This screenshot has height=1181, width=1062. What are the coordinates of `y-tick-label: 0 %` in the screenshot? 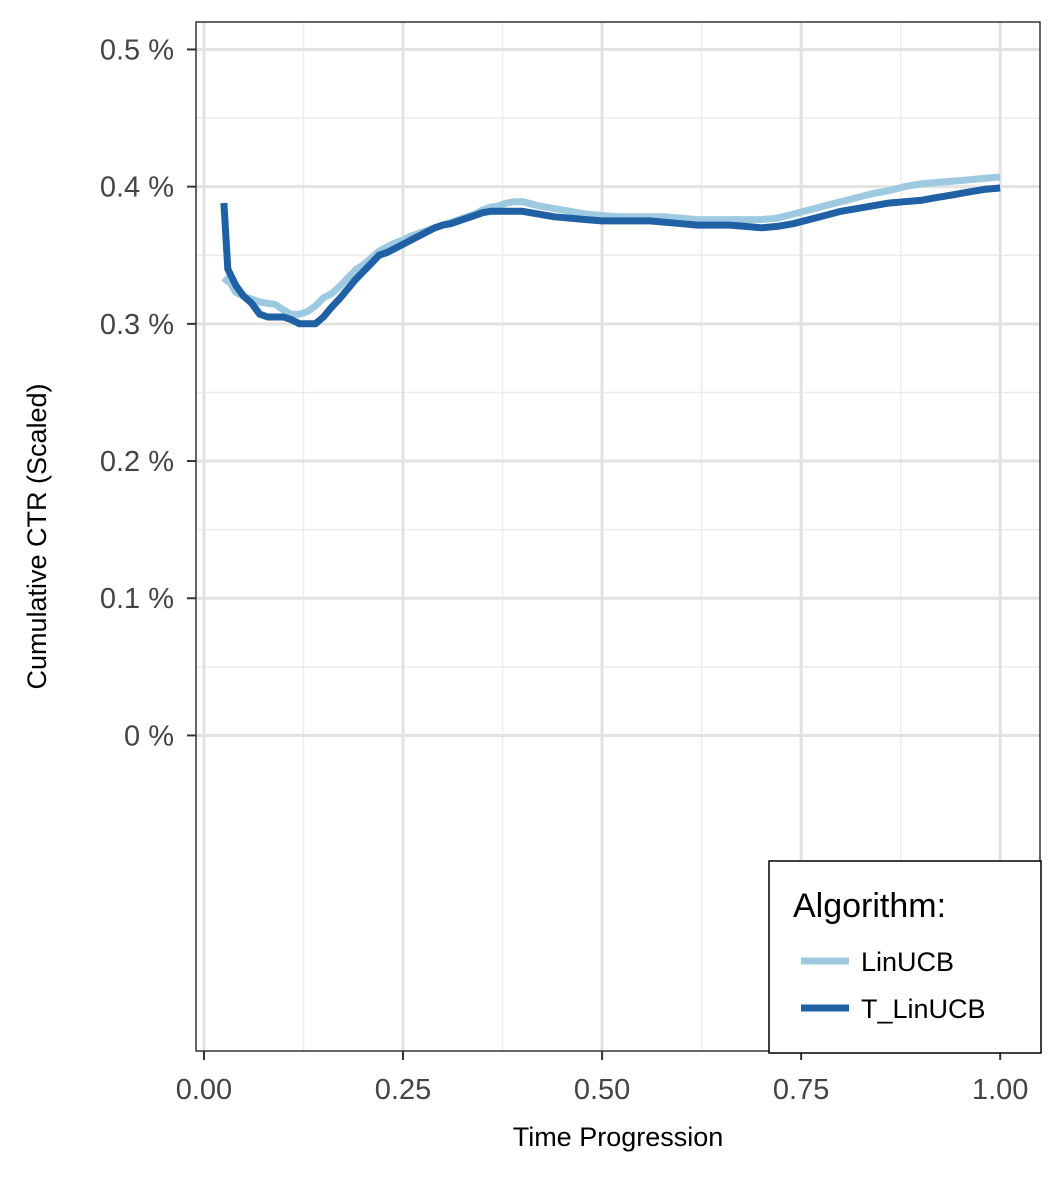 It's located at (149, 736).